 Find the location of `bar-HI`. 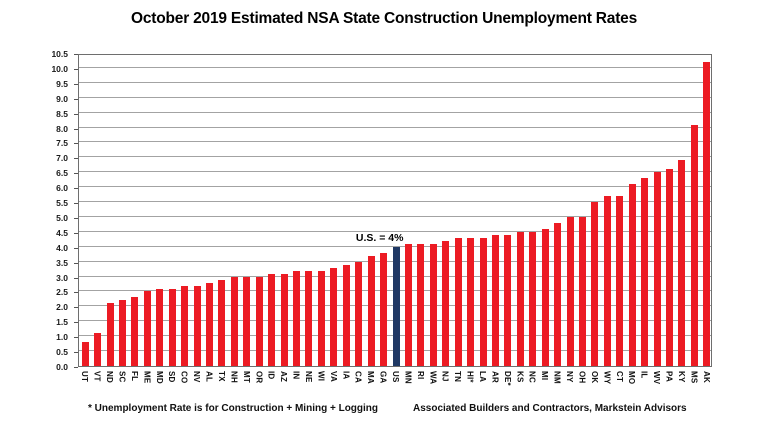

bar-HI is located at coordinates (471, 301).